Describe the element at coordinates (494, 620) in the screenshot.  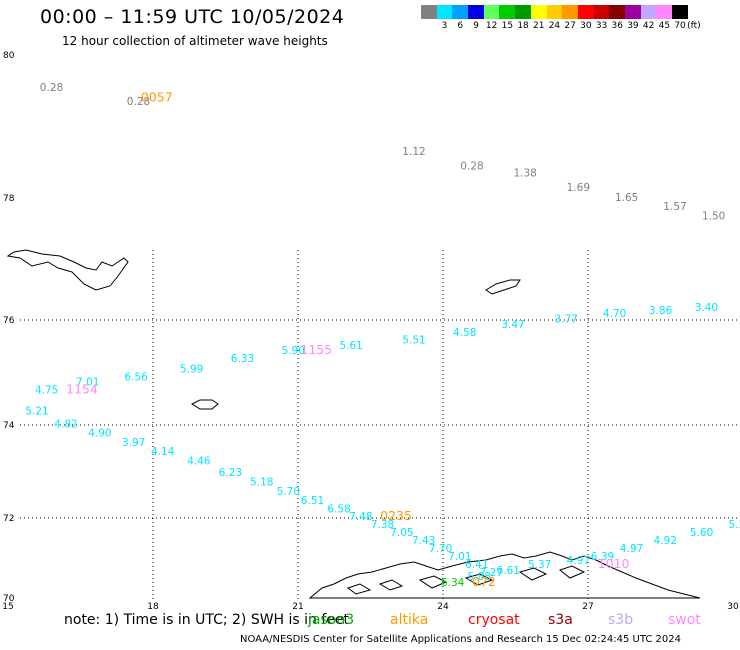
I see `satellite-key-cryosat: cryosat` at that location.